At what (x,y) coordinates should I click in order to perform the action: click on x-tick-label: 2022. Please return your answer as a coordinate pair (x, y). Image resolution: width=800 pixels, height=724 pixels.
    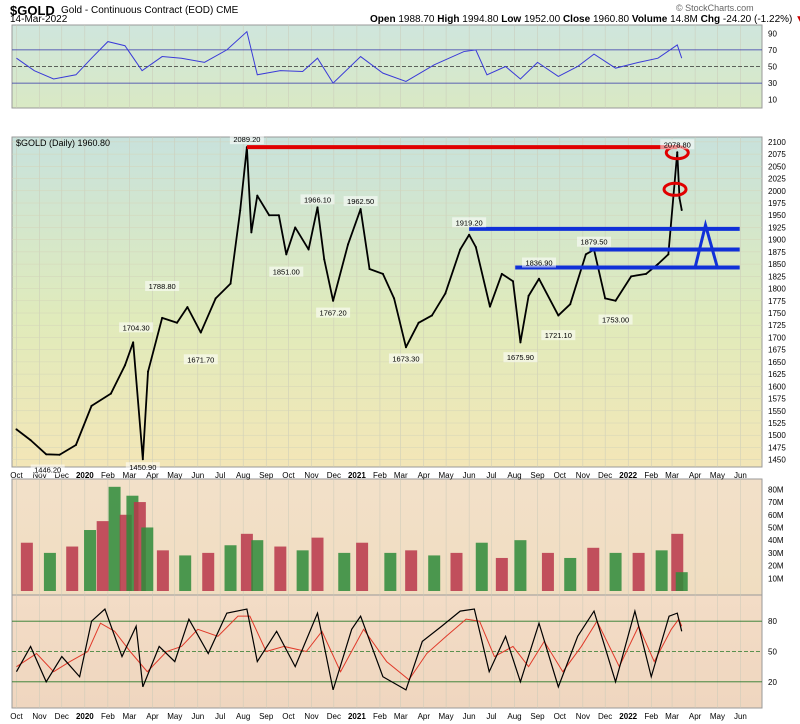
    Looking at the image, I should click on (628, 475).